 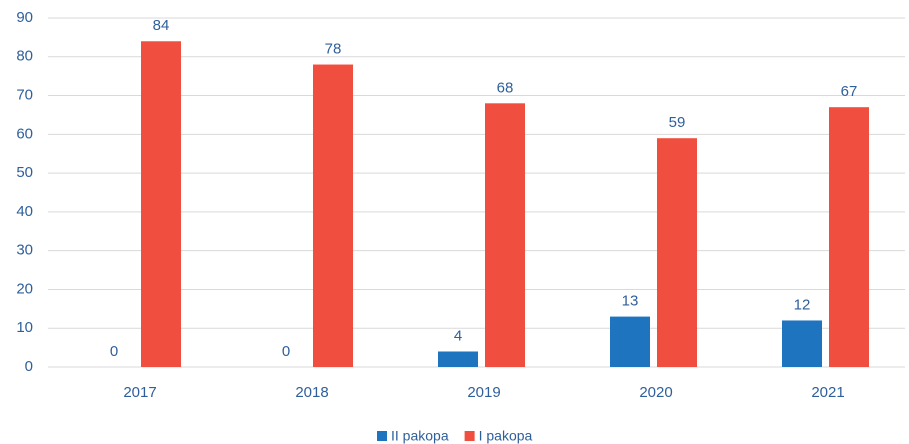 What do you see at coordinates (849, 91) in the screenshot?
I see `data-label: 67` at bounding box center [849, 91].